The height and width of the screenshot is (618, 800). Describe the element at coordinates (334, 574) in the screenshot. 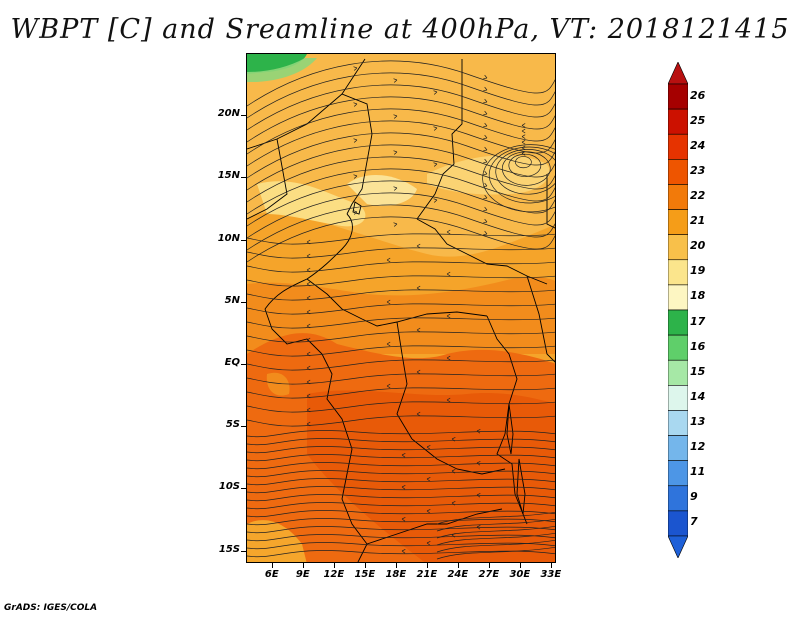

I see `lon-tick-label: 12E` at that location.